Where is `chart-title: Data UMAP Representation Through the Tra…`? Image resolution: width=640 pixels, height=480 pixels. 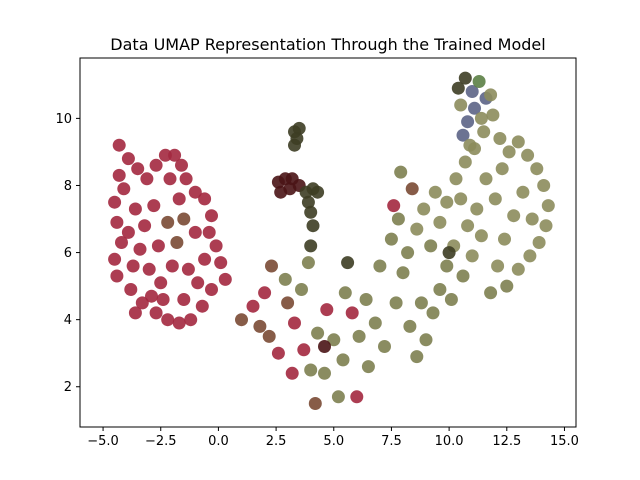
chart-title: Data UMAP Representation Through the Tra… is located at coordinates (327, 44).